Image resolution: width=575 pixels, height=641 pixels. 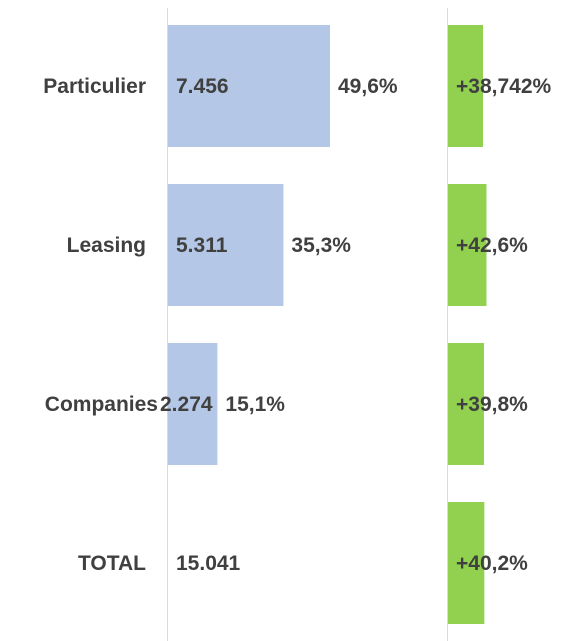 What do you see at coordinates (202, 245) in the screenshot?
I see `volume-label: 5.311` at bounding box center [202, 245].